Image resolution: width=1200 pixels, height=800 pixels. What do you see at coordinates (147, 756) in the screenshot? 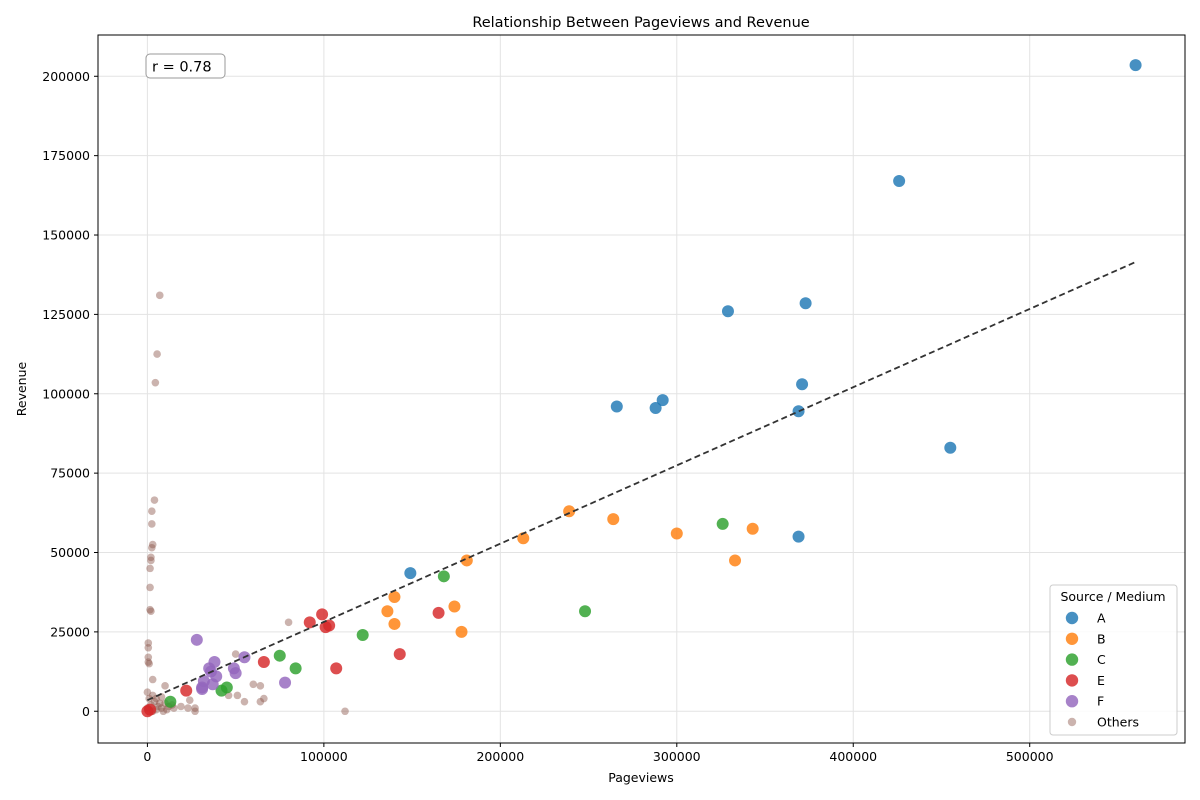
I see `x-tick-label: 0` at bounding box center [147, 756].